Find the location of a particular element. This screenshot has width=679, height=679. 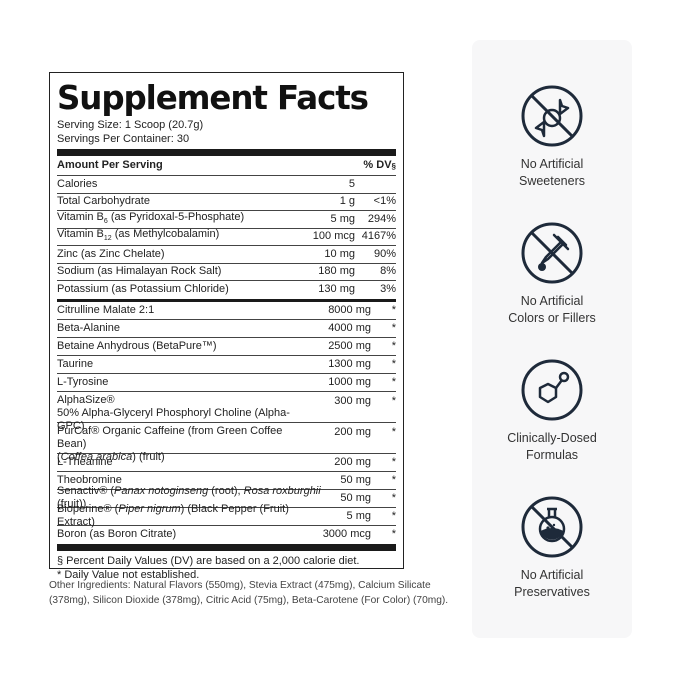

table-row: Calories 5 is located at coordinates (226, 185).